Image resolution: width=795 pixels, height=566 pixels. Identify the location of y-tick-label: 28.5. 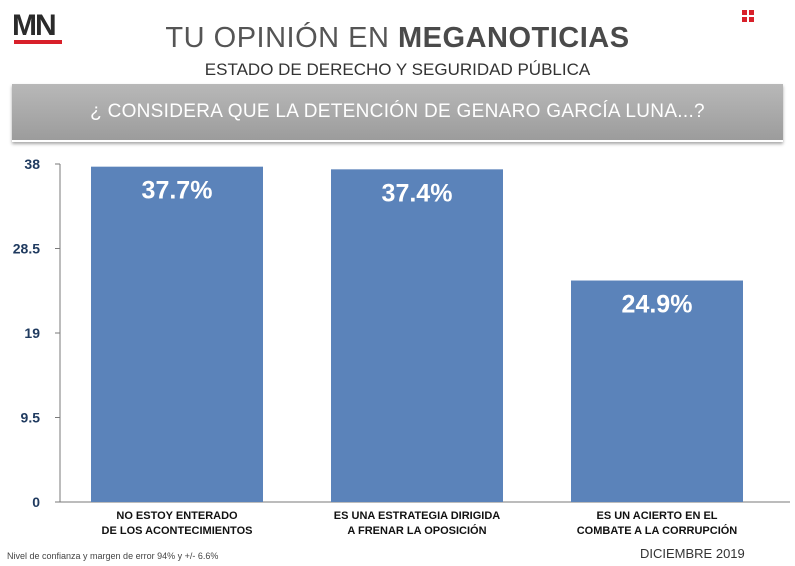
(26, 249).